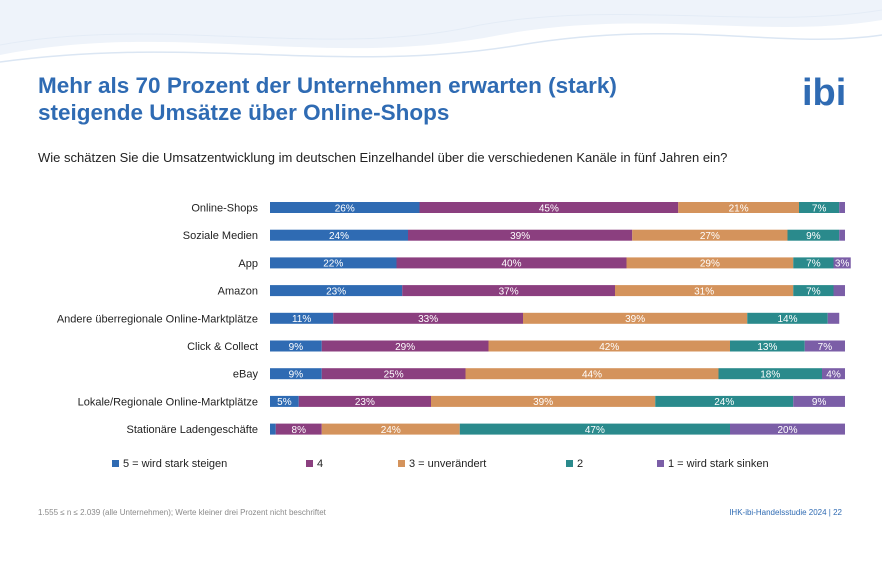  I want to click on legend-label: 4, so click(320, 464).